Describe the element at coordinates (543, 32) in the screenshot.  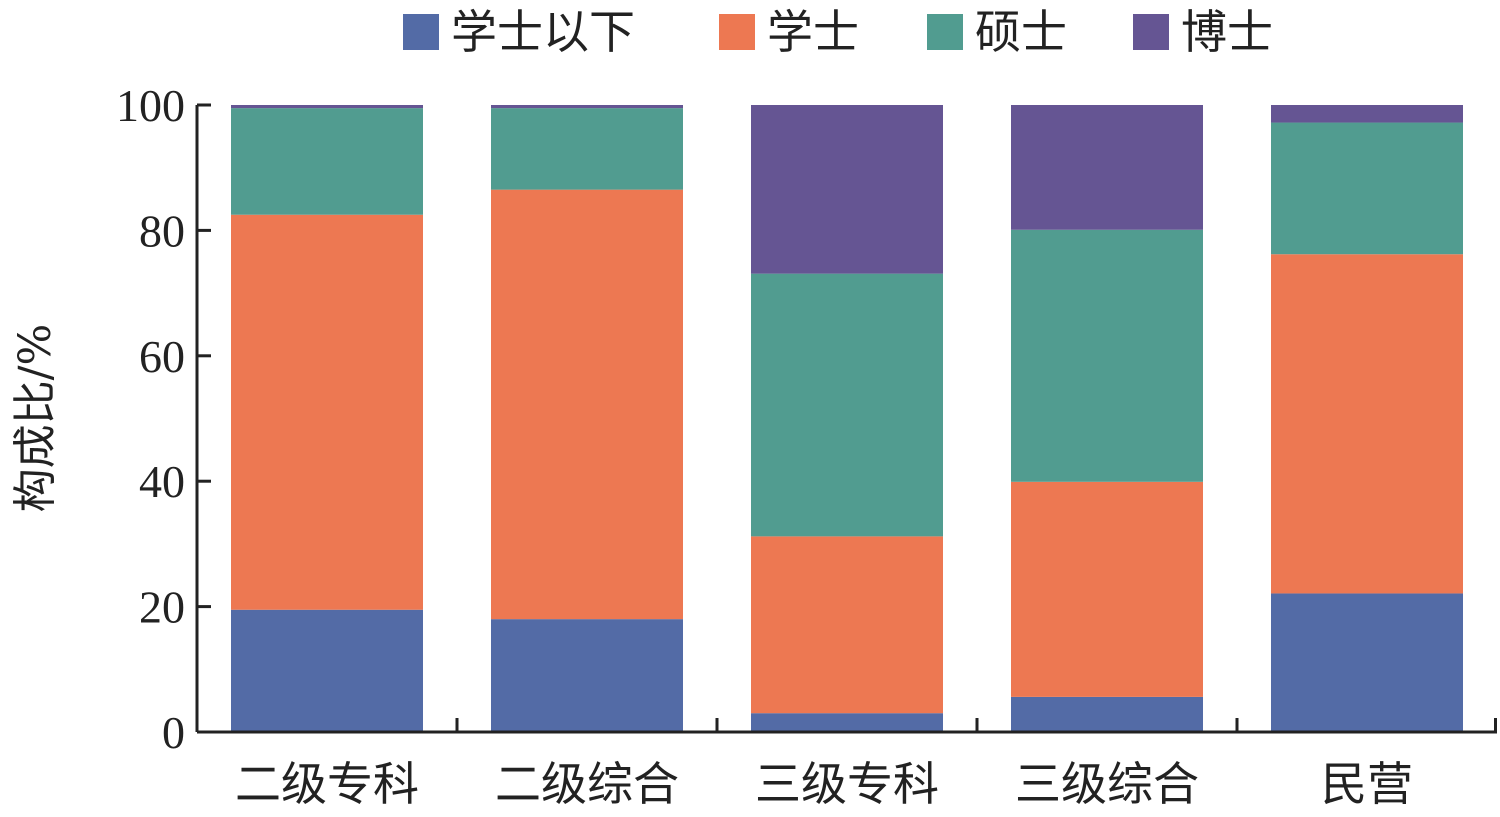
I see `legend-label: 学士以下` at that location.